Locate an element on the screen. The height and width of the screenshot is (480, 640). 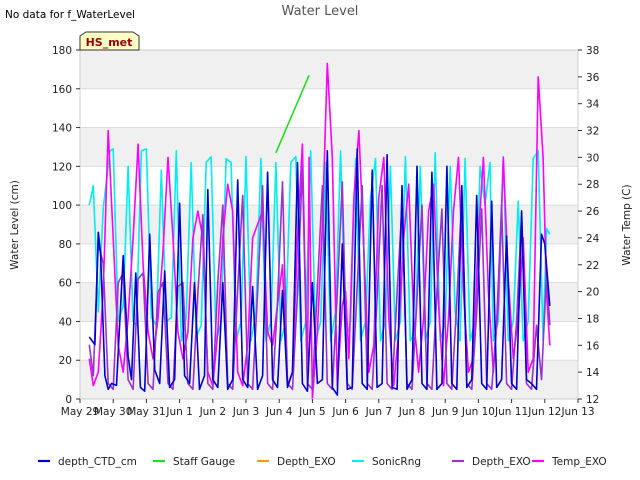
x-tick-label: Jun 7 is located at coordinates (378, 412).